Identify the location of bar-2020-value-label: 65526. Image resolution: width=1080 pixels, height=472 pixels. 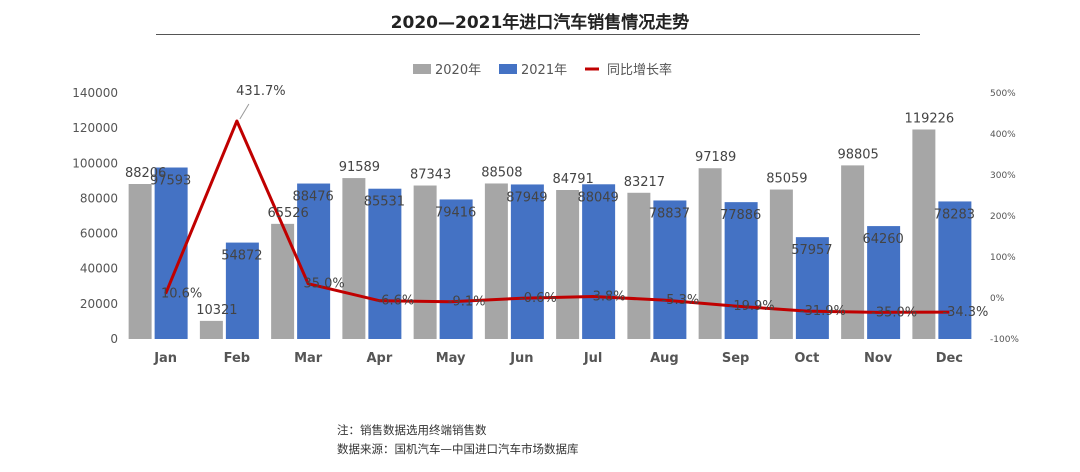
(287, 213).